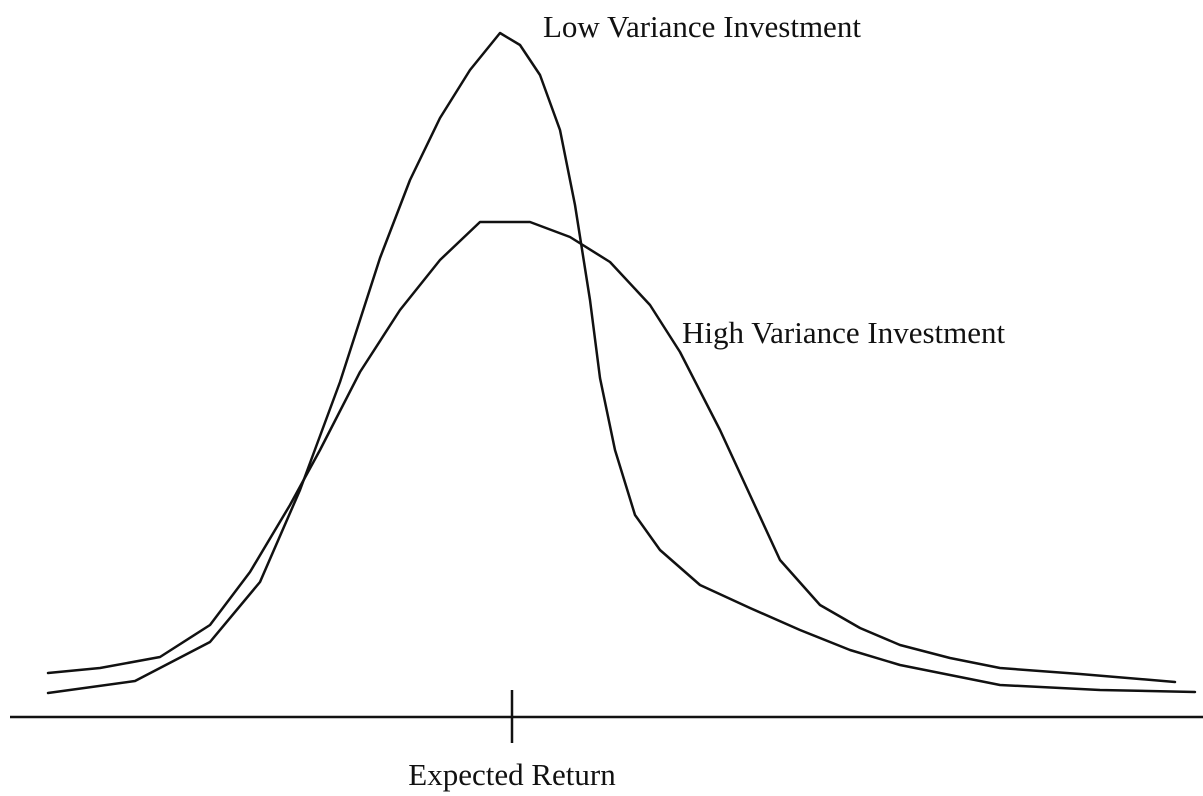 Image resolution: width=1203 pixels, height=796 pixels. Describe the element at coordinates (843, 332) in the screenshot. I see `high-variance-label: High Variance Investment` at that location.